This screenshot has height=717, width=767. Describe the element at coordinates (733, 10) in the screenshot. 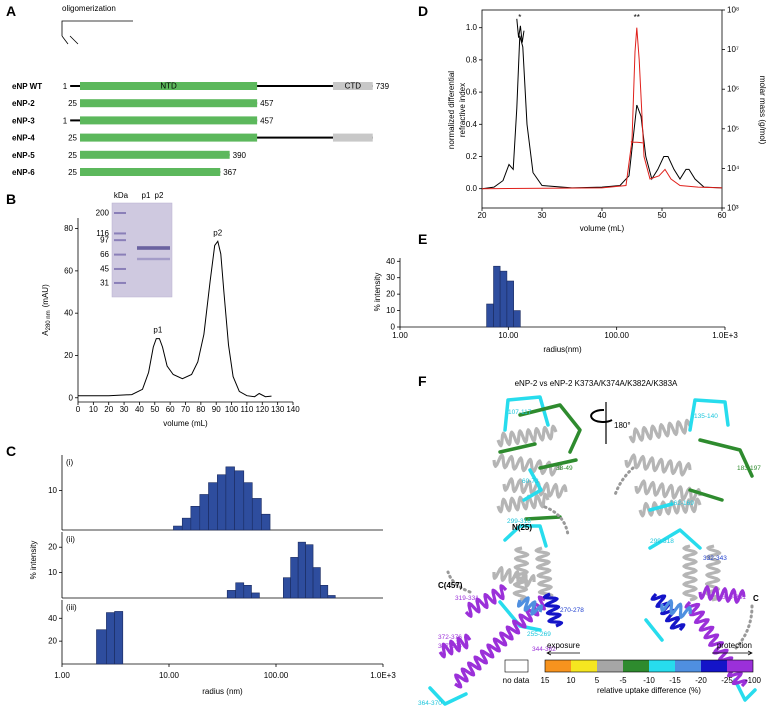

I see `y-tick-label: 10⁸` at that location.